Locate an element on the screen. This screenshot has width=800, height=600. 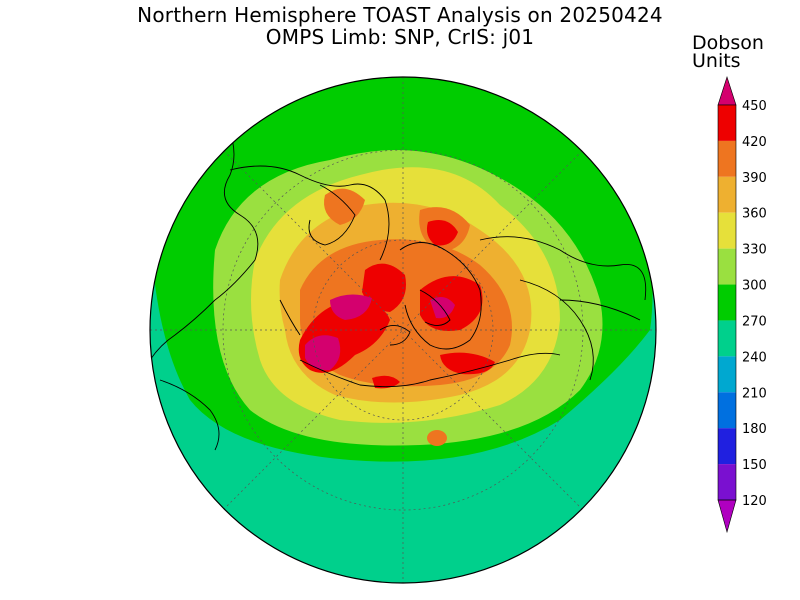
contour-450-b is located at coordinates (351, 307).